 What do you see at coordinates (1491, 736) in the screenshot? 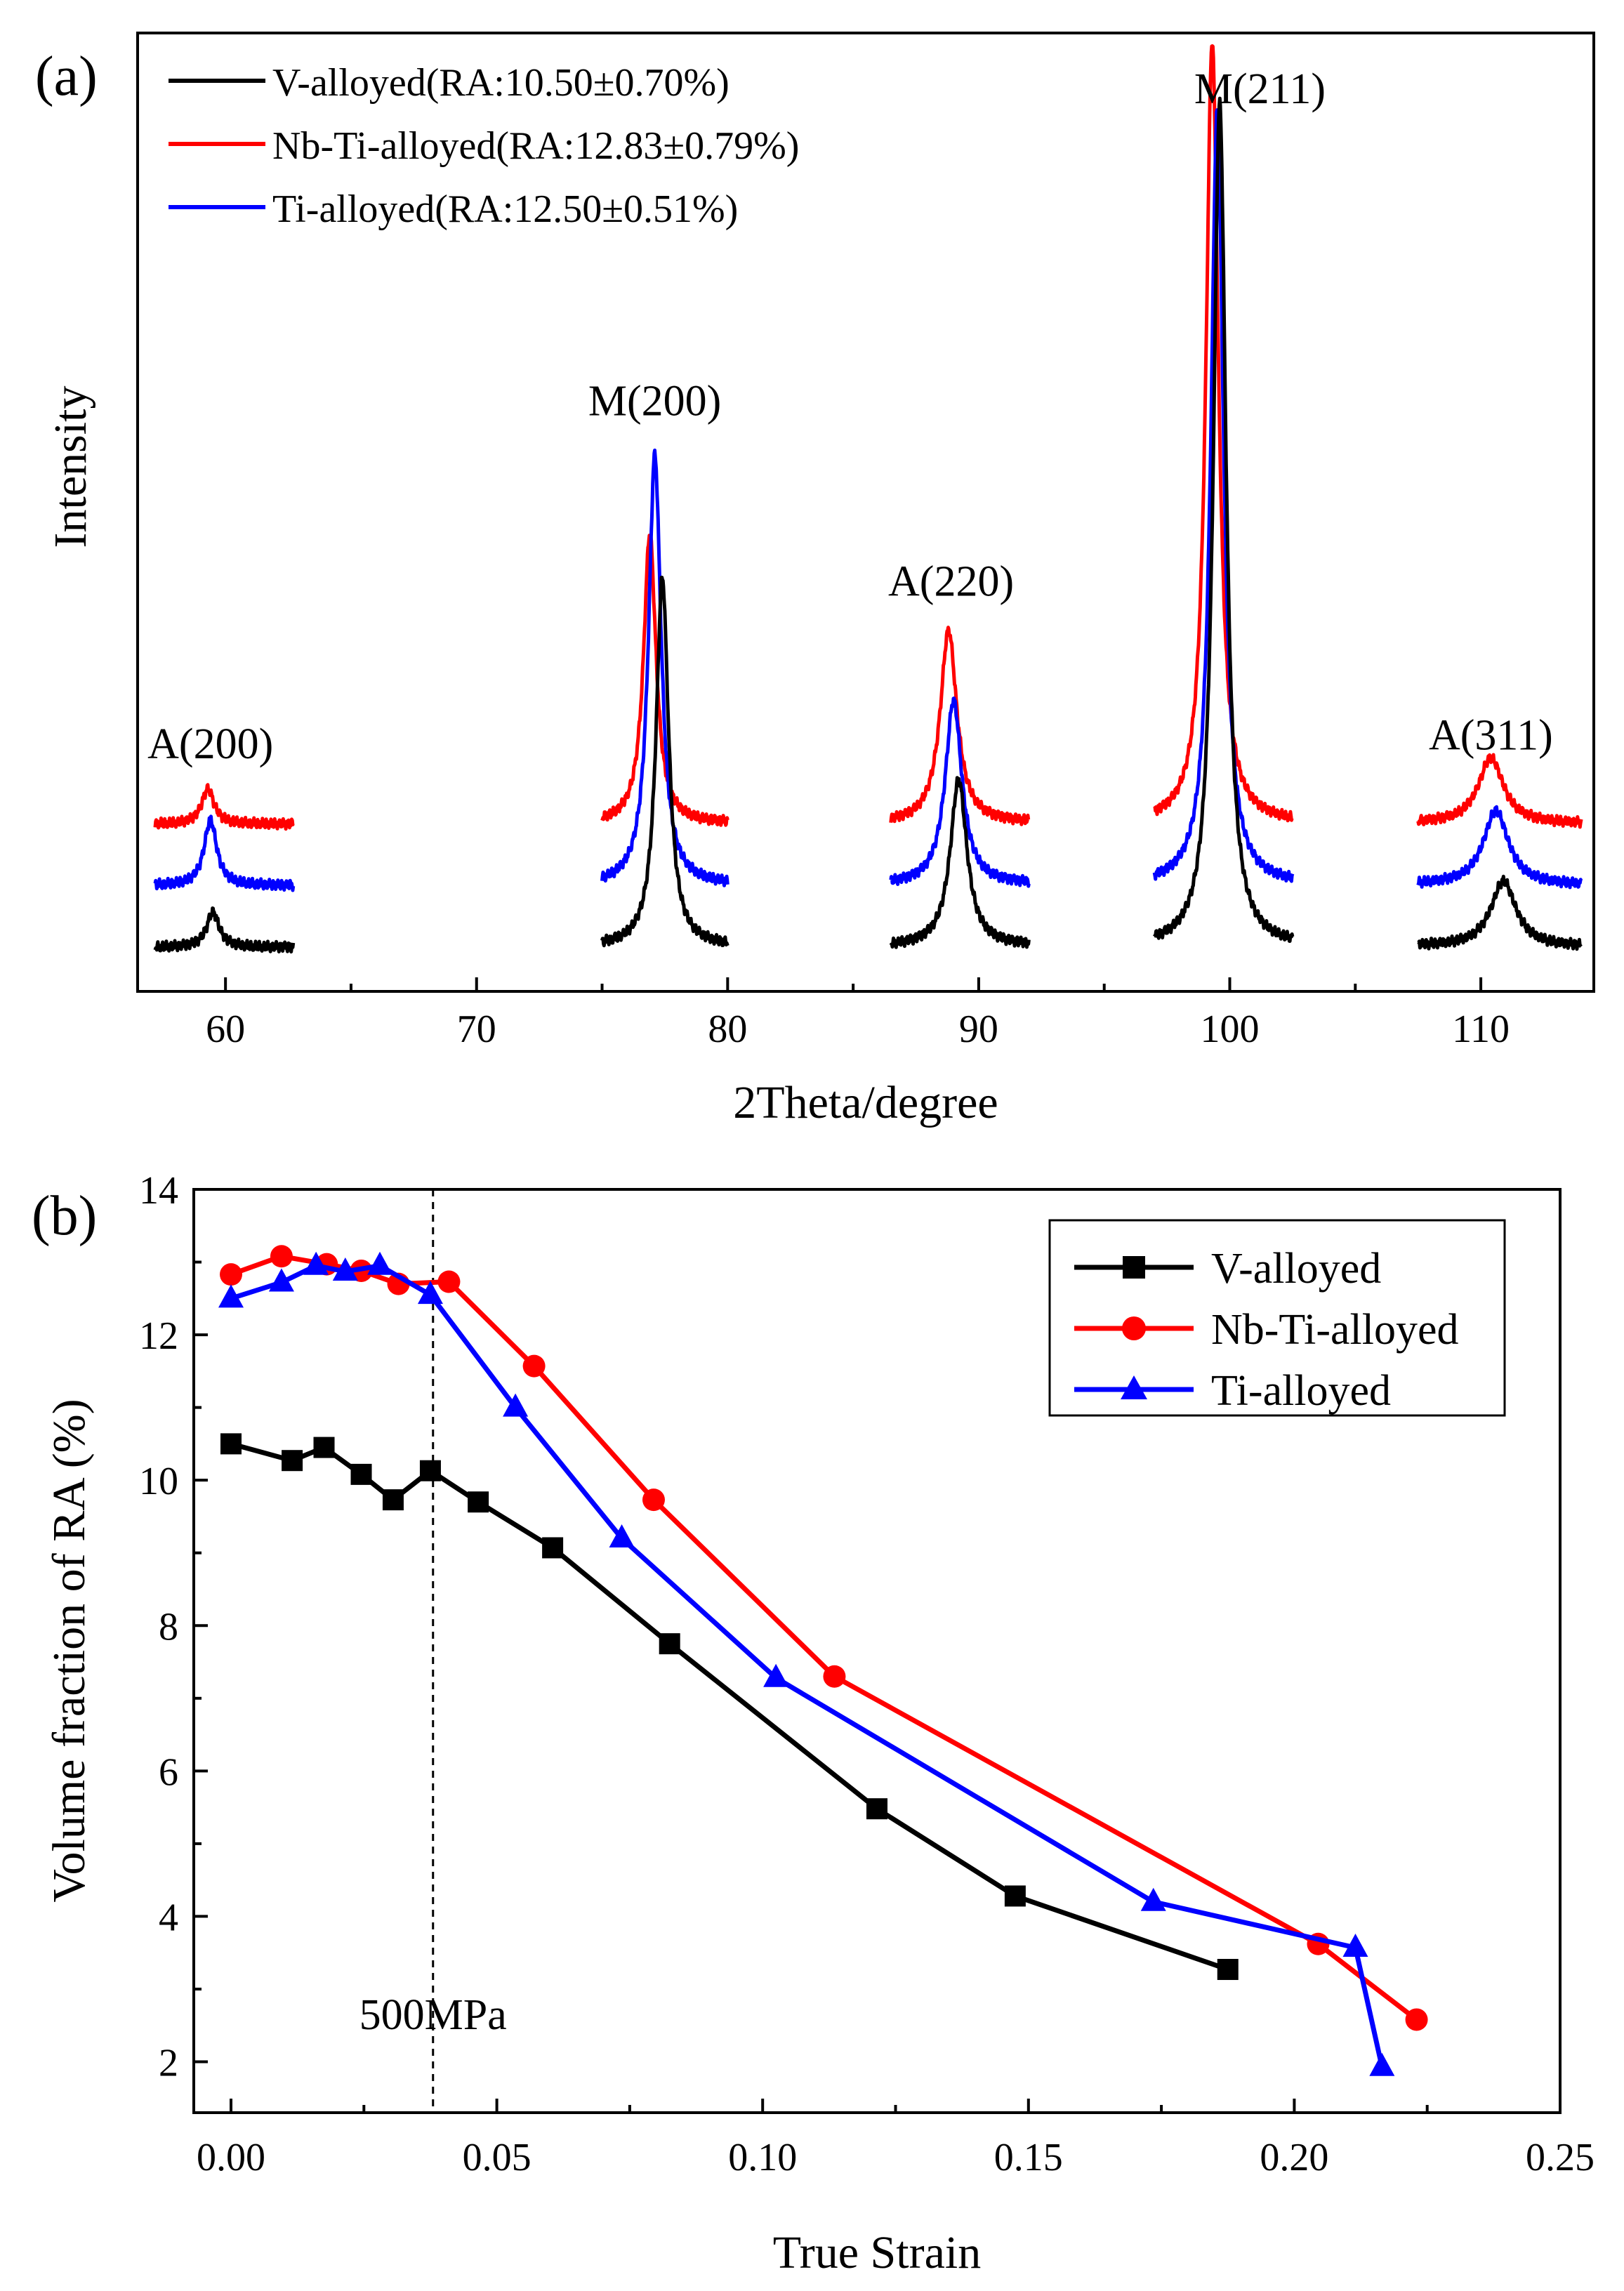
I see `peak-label-a-311: A(311)` at bounding box center [1491, 736].